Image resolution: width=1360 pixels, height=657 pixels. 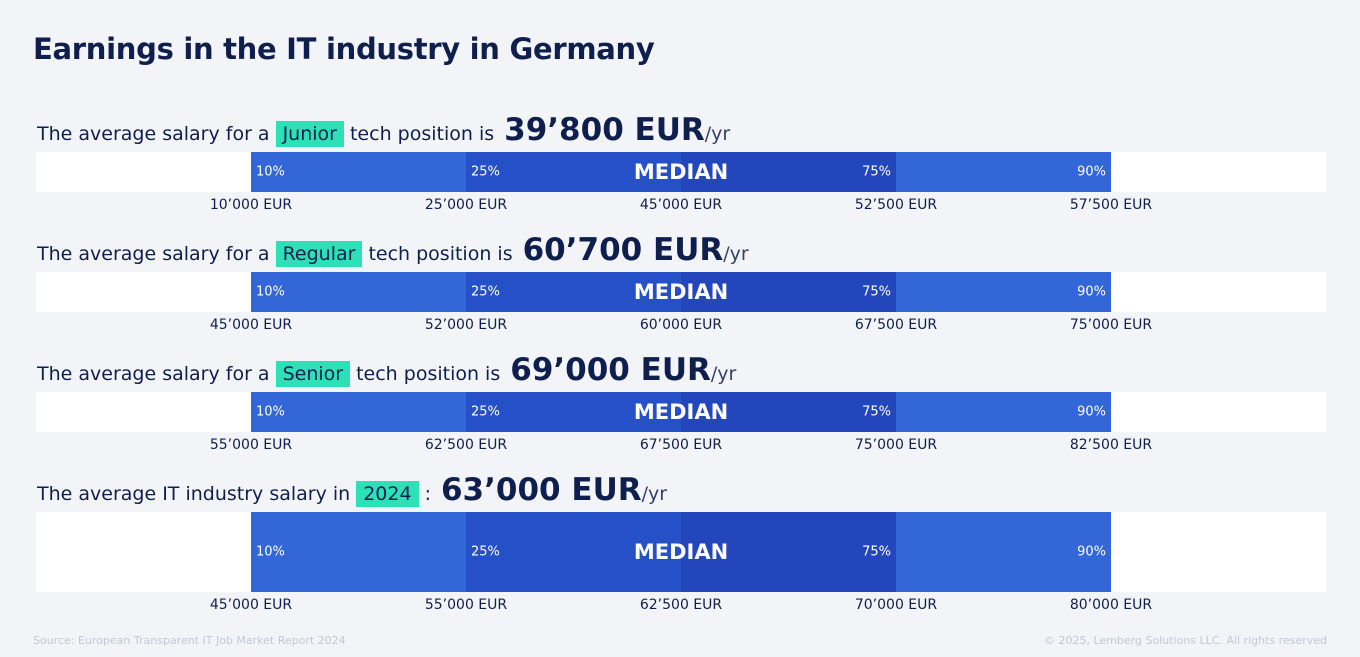 What do you see at coordinates (1111, 205) in the screenshot?
I see `salary-value: 57’500 EUR` at bounding box center [1111, 205].